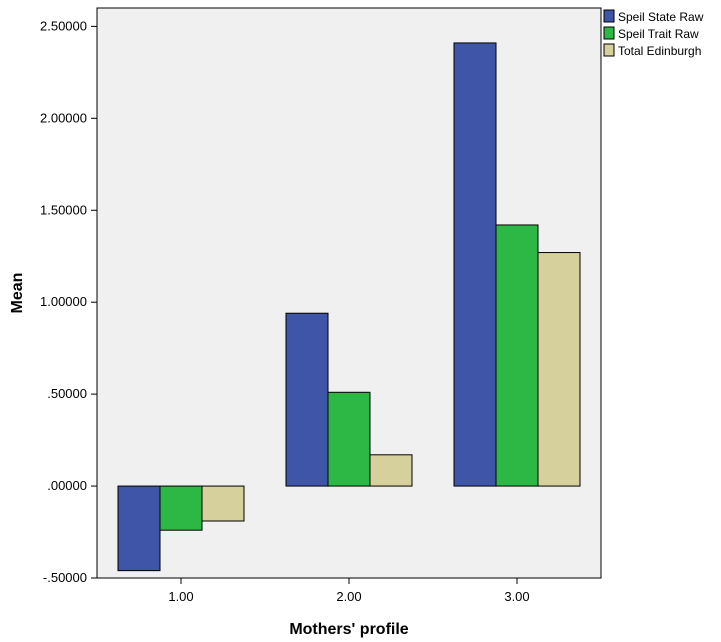 The height and width of the screenshot is (642, 721). What do you see at coordinates (63, 25) in the screenshot?
I see `y-tick-label: 2.50000` at bounding box center [63, 25].